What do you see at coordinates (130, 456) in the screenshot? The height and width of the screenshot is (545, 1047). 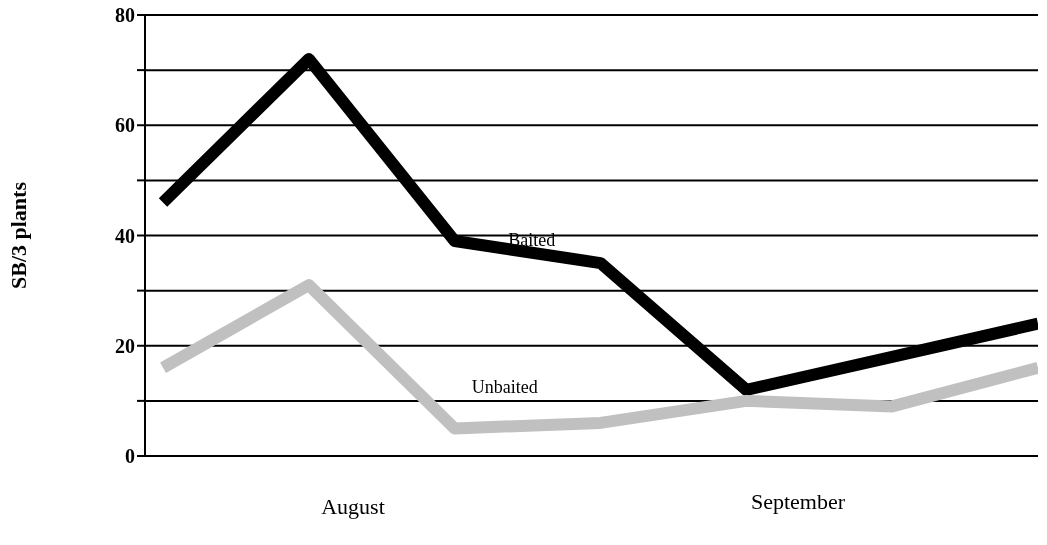 I see `y-tick-label: 0` at bounding box center [130, 456].